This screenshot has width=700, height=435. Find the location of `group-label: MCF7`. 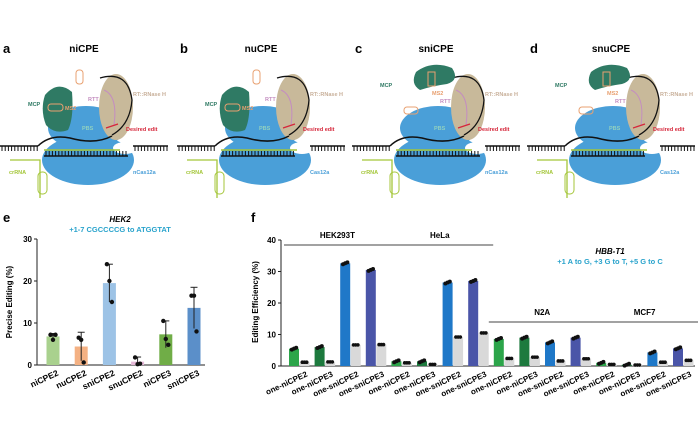

group-label: MCF7 is located at coordinates (645, 312).